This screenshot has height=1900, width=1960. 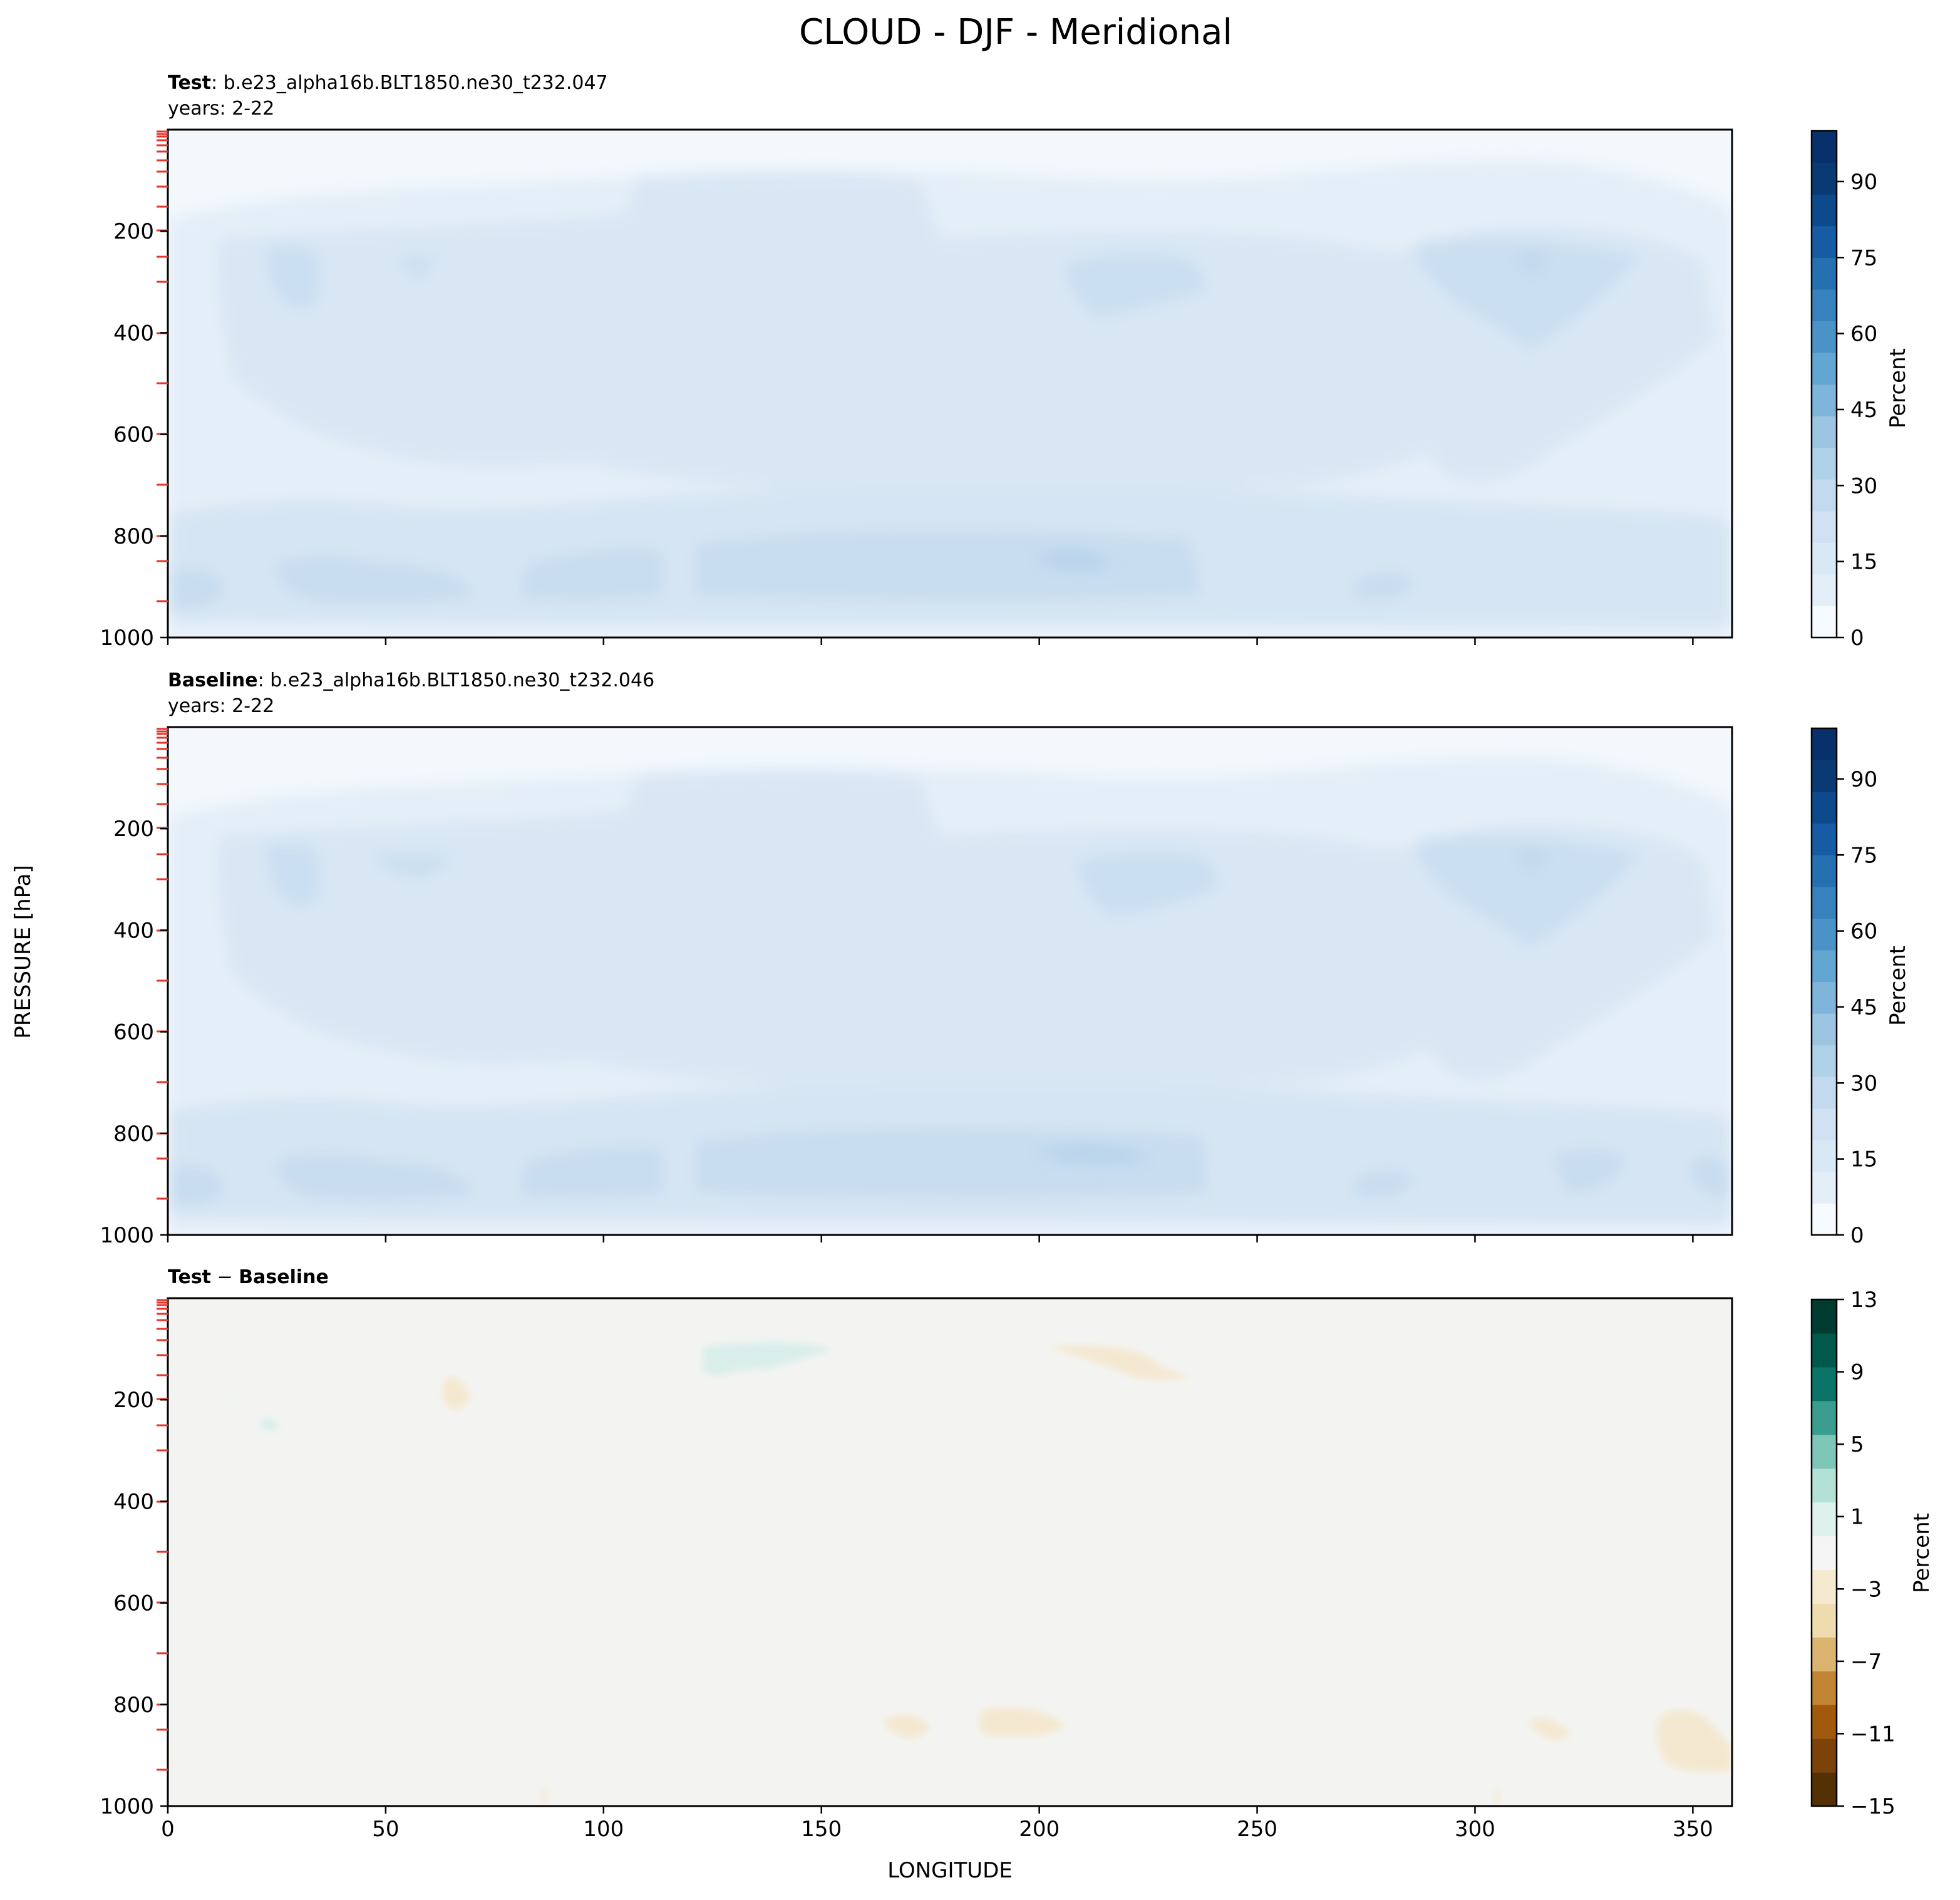 I want to click on colorbar-tick-label: −11, so click(x=1873, y=1734).